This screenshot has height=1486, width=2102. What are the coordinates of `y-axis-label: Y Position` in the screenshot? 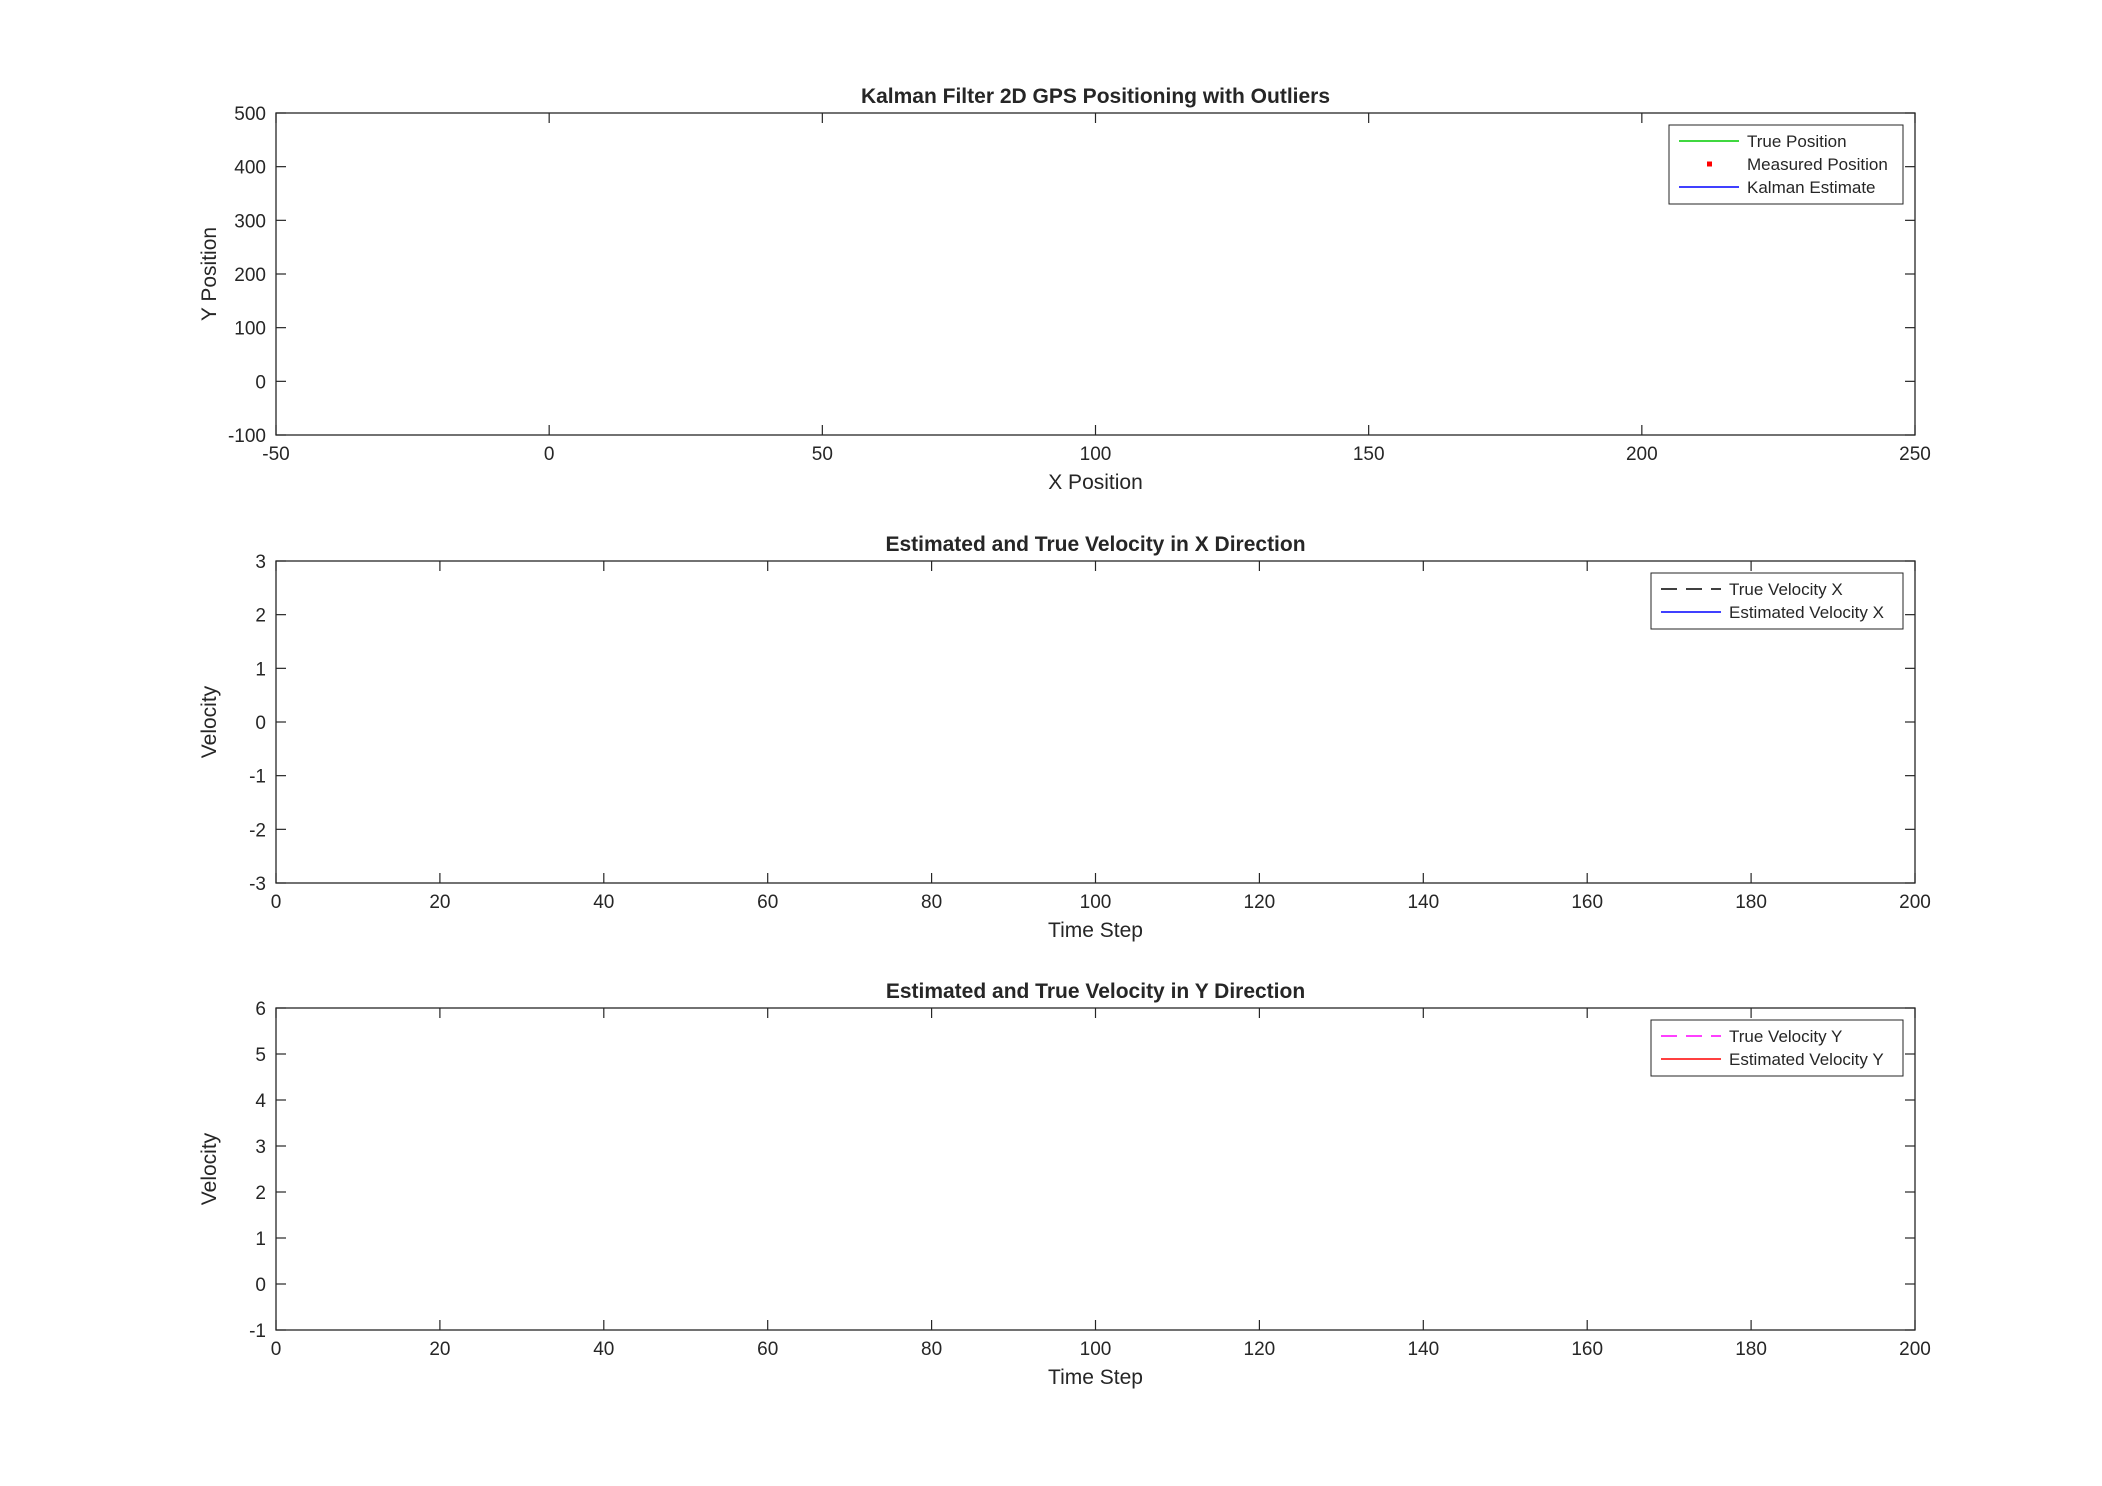 It's located at (209, 274).